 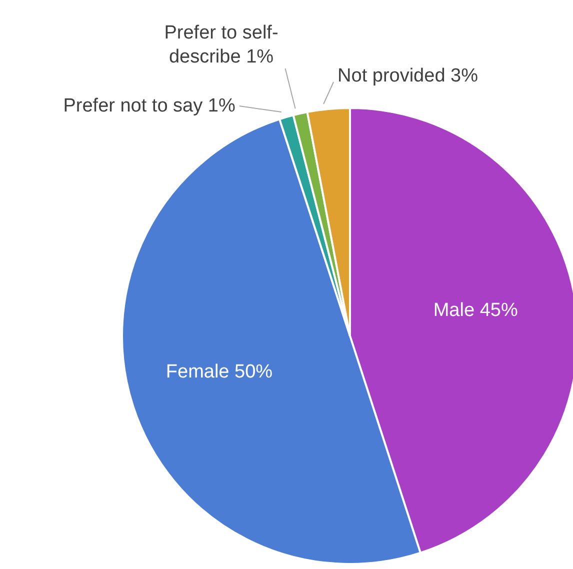 What do you see at coordinates (221, 45) in the screenshot?
I see `slice-label: Prefer to self-describe 1%` at bounding box center [221, 45].